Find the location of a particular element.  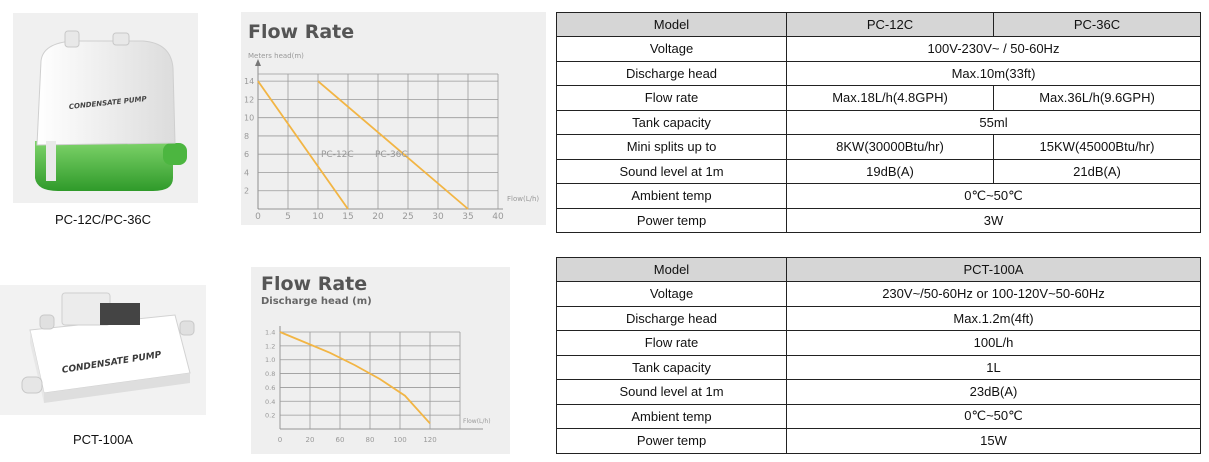

row-value: 55ml is located at coordinates (993, 122).